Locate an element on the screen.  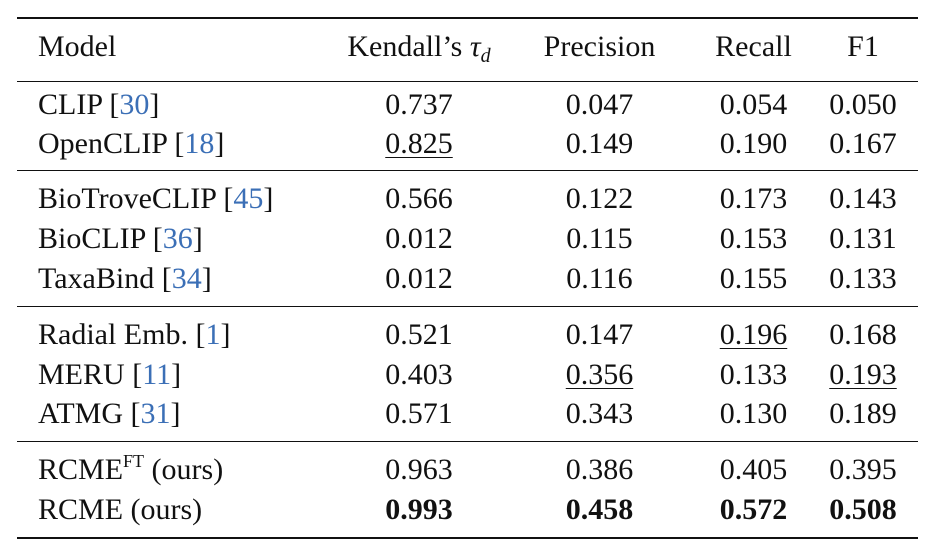
header-row: Model Kendall’s τd Precision Recall F1 is located at coordinates (467, 47).